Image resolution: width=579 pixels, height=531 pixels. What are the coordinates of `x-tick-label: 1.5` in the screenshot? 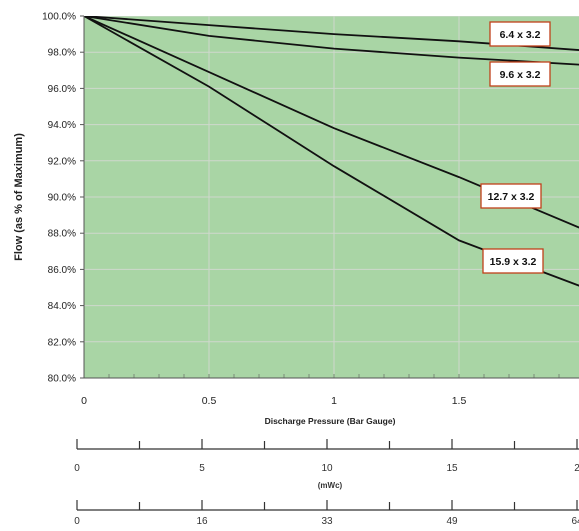 It's located at (459, 401).